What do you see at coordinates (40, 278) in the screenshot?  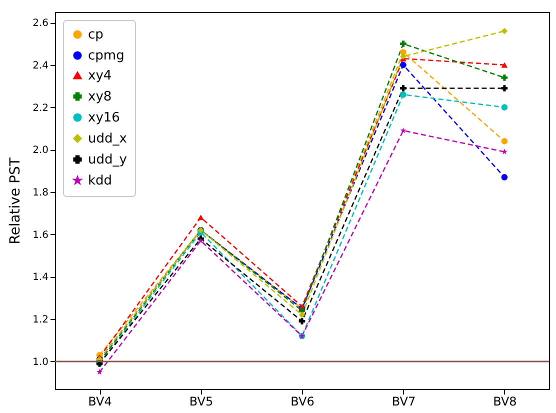 I see `y-tick-label: 1.4` at bounding box center [40, 278].